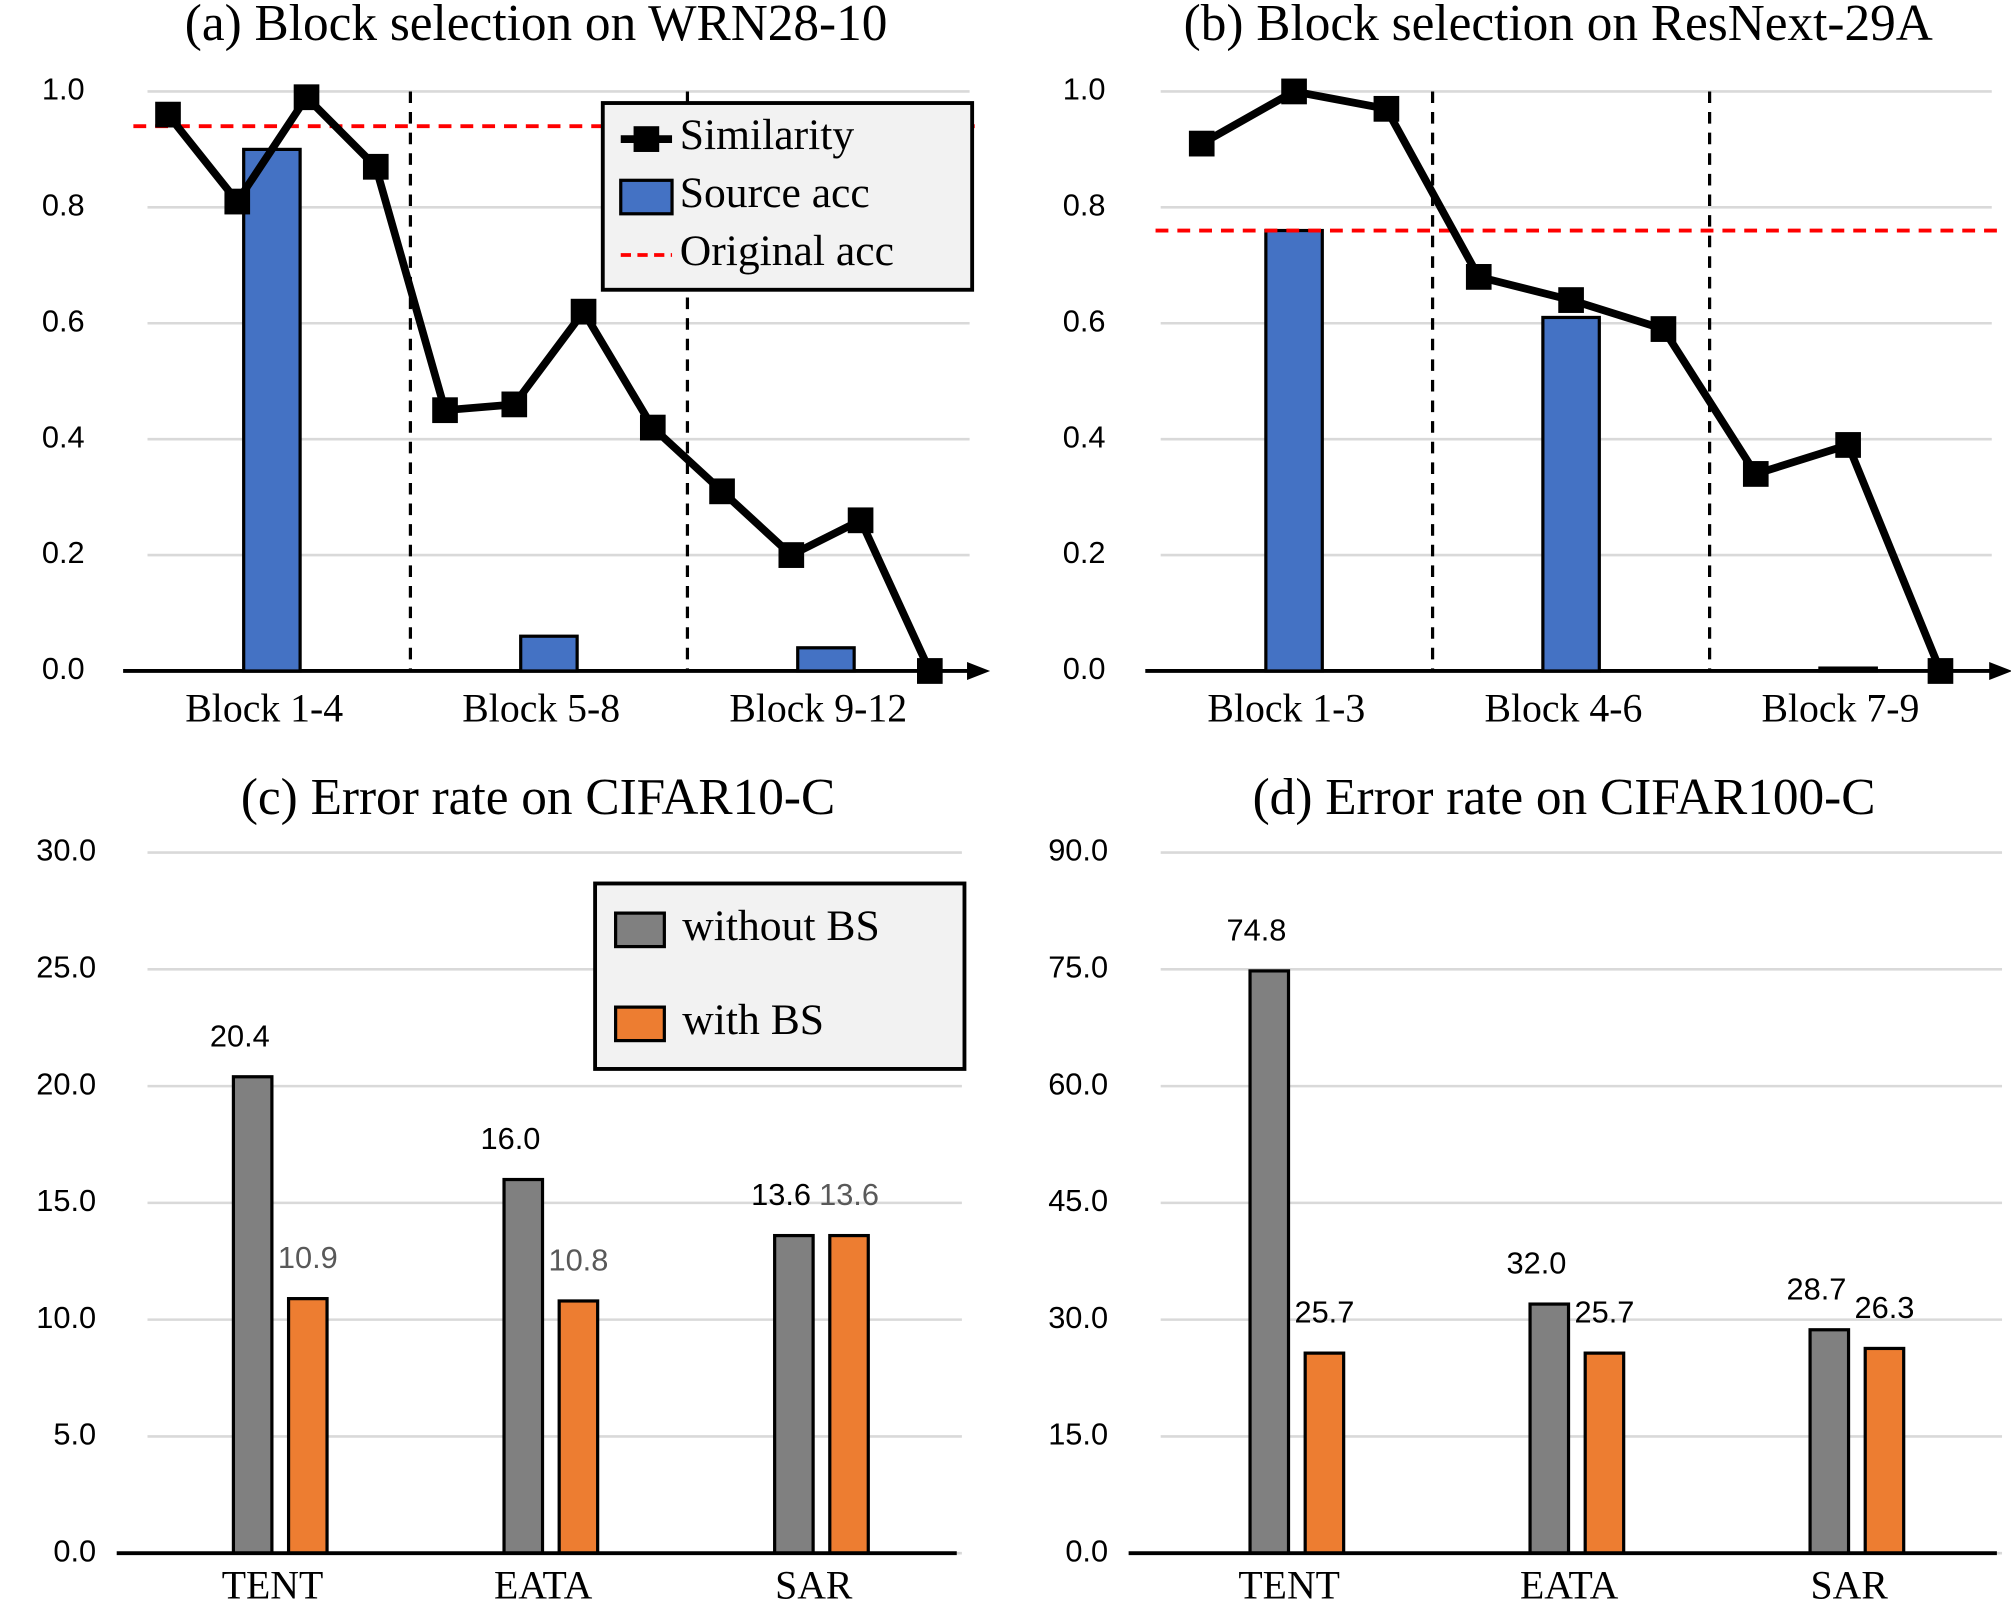 The image size is (2011, 1615). I want to click on x-tick-label: Block 4-6, so click(1563, 707).